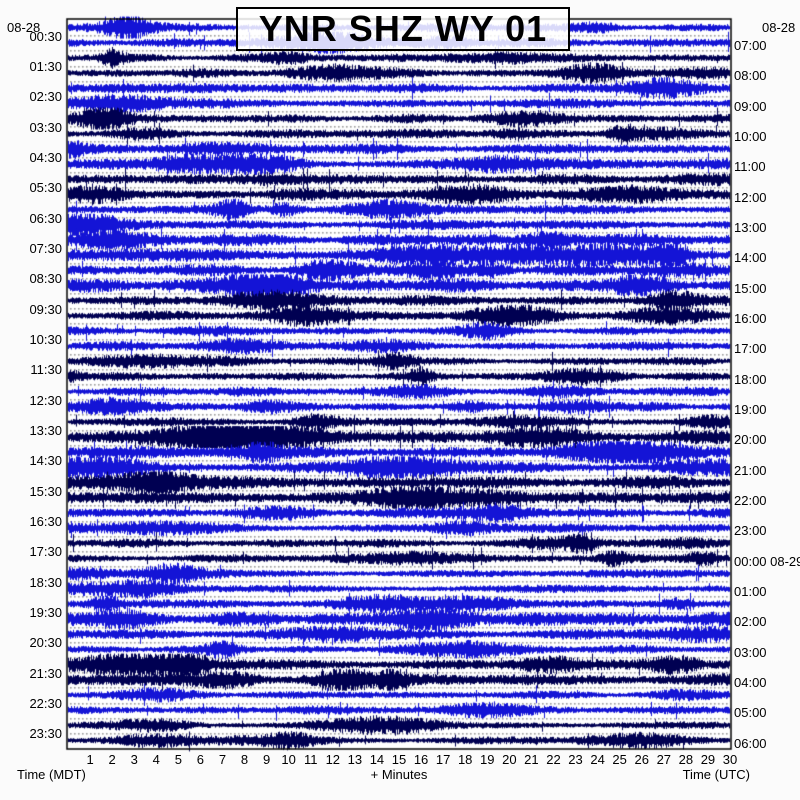  What do you see at coordinates (779, 27) in the screenshot?
I see `date-label-right: 08-28` at bounding box center [779, 27].